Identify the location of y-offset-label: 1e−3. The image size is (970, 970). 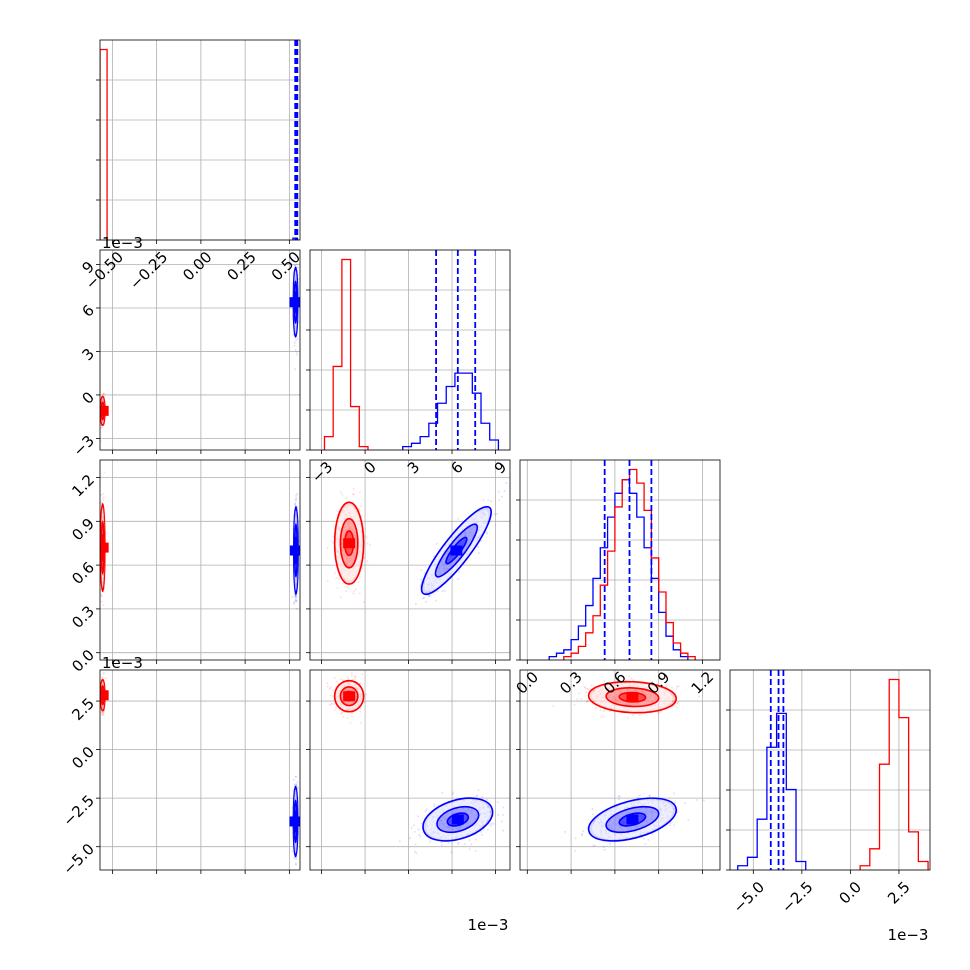
(122, 663).